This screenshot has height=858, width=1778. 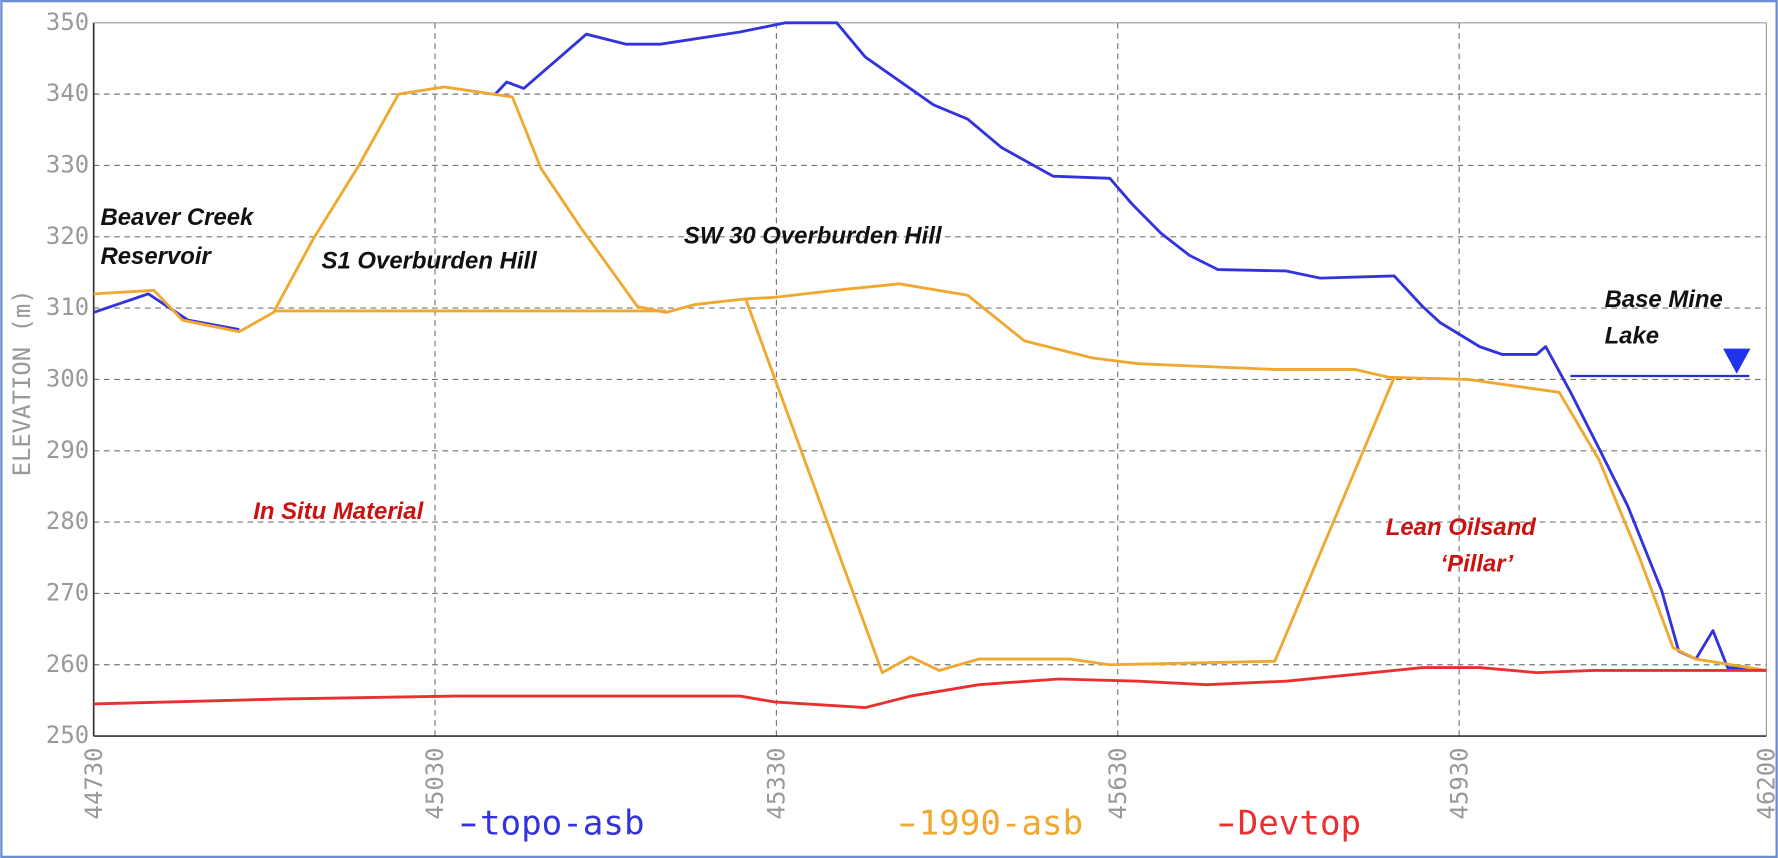 What do you see at coordinates (1462, 527) in the screenshot?
I see `annotation: Lean Oilsand` at bounding box center [1462, 527].